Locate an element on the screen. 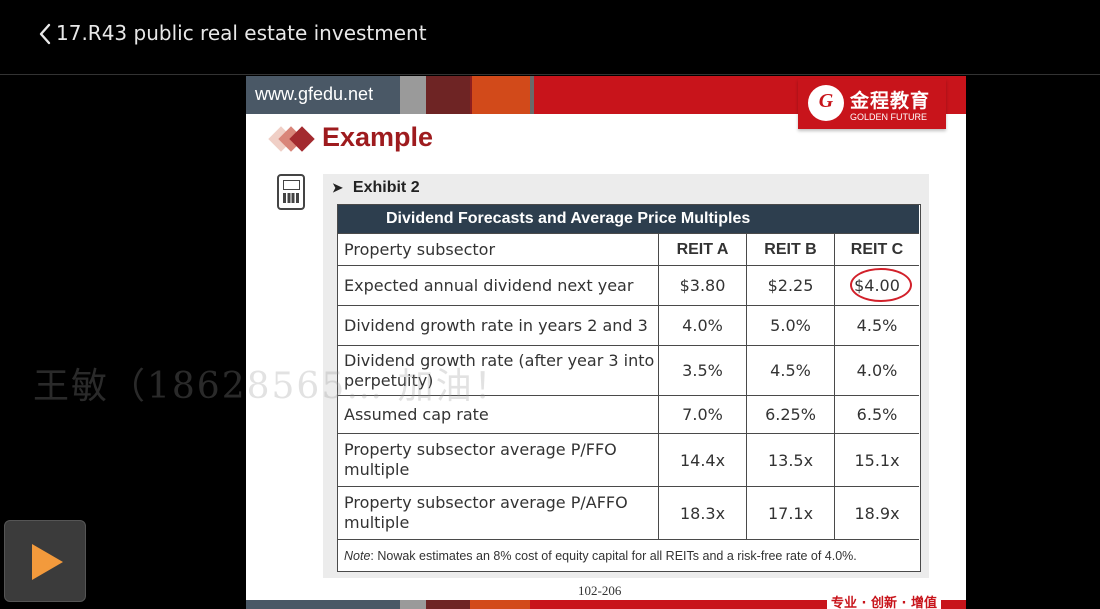 The height and width of the screenshot is (609, 1100). chevron-left-icon is located at coordinates (45, 34).